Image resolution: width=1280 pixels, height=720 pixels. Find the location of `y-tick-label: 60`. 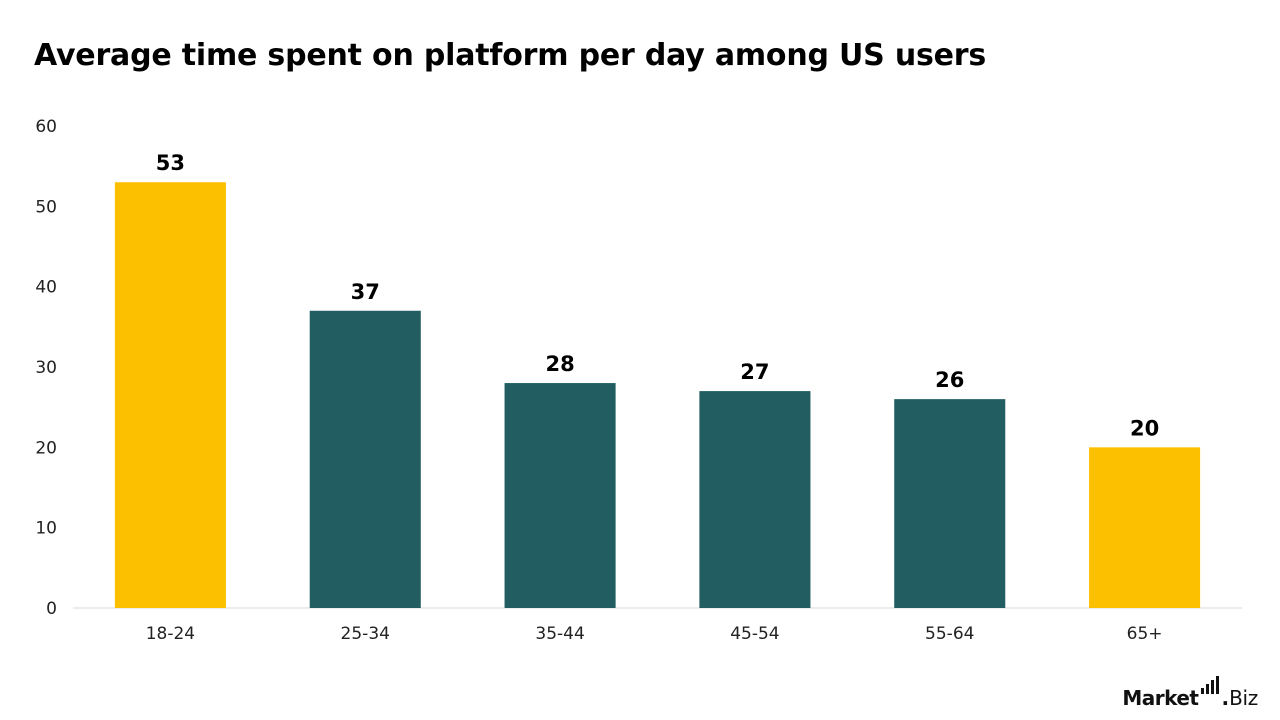

y-tick-label: 60 is located at coordinates (46, 127).